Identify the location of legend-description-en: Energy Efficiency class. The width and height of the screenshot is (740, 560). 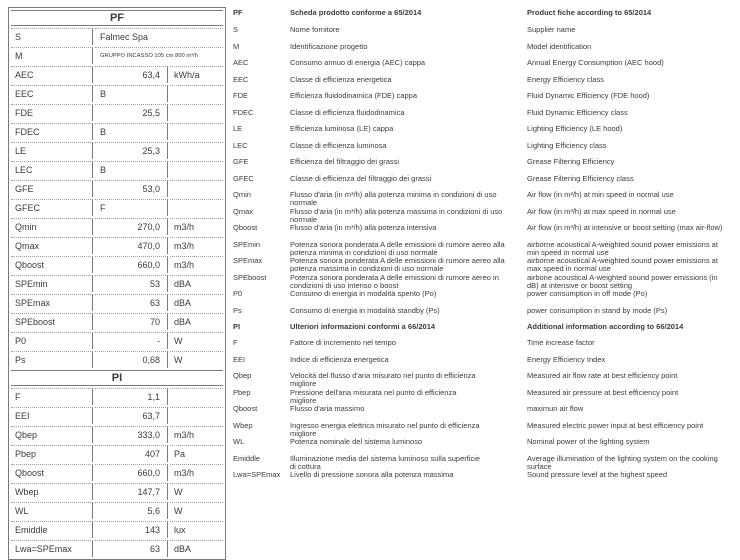
(565, 79).